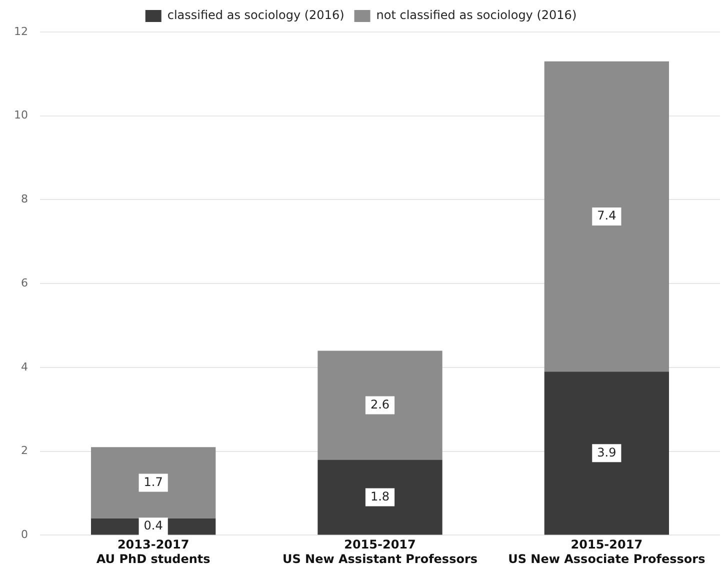  Describe the element at coordinates (255, 15) in the screenshot. I see `legend-label: classified as sociology (2016)` at that location.